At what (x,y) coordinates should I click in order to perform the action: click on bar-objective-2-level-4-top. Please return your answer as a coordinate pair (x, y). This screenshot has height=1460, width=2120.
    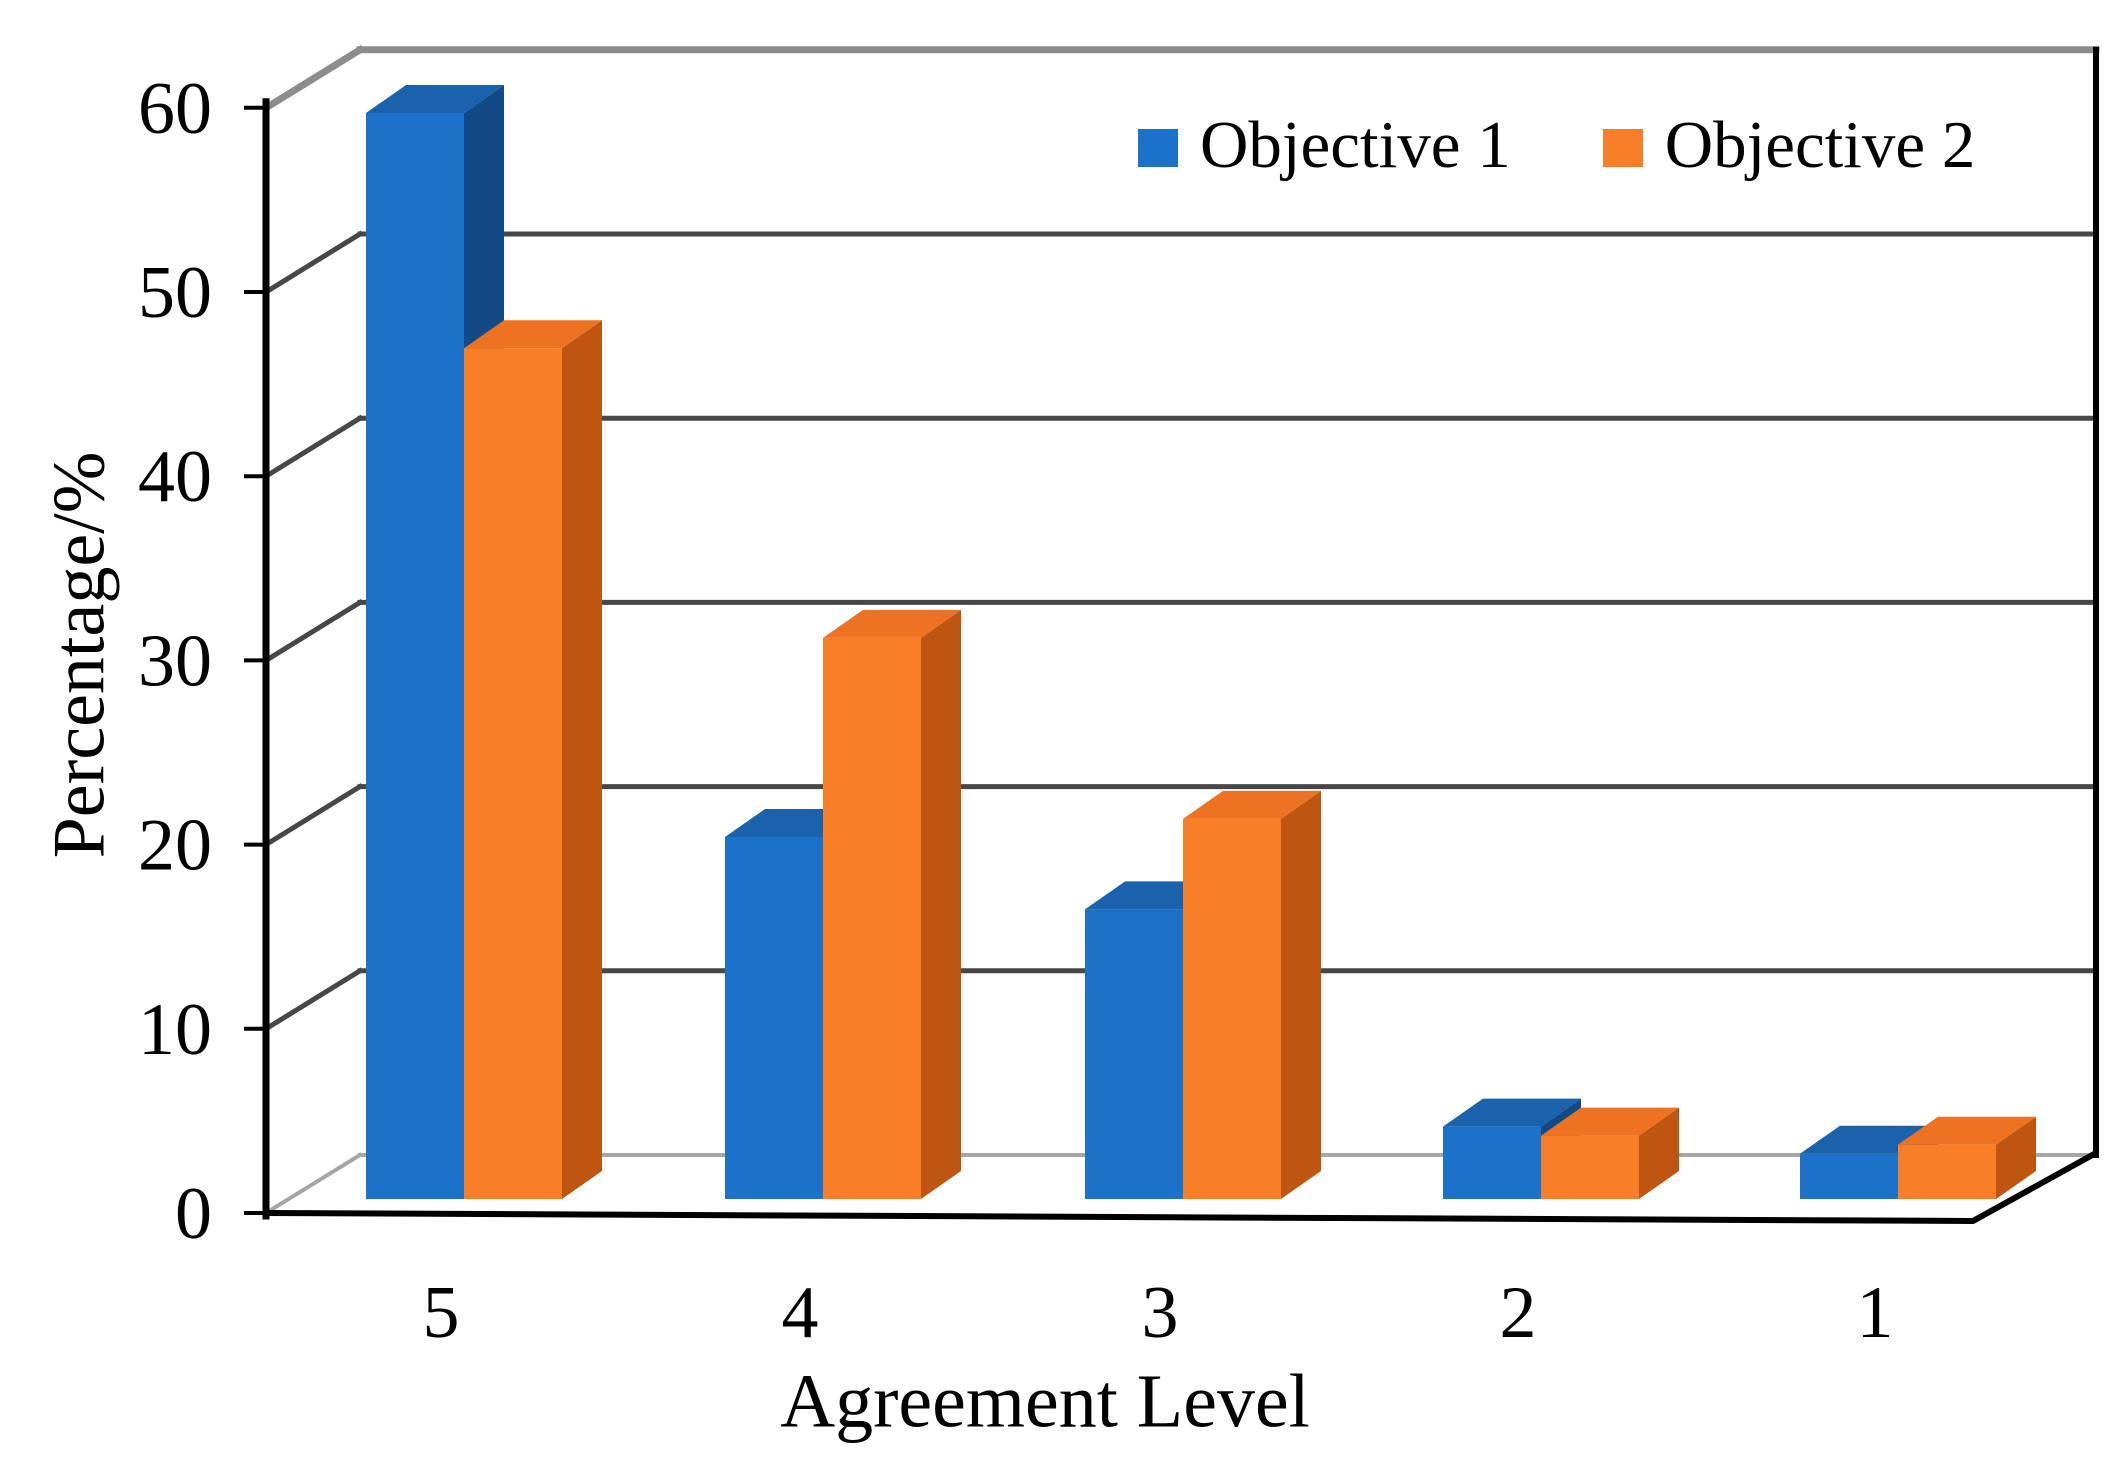
    Looking at the image, I should click on (892, 623).